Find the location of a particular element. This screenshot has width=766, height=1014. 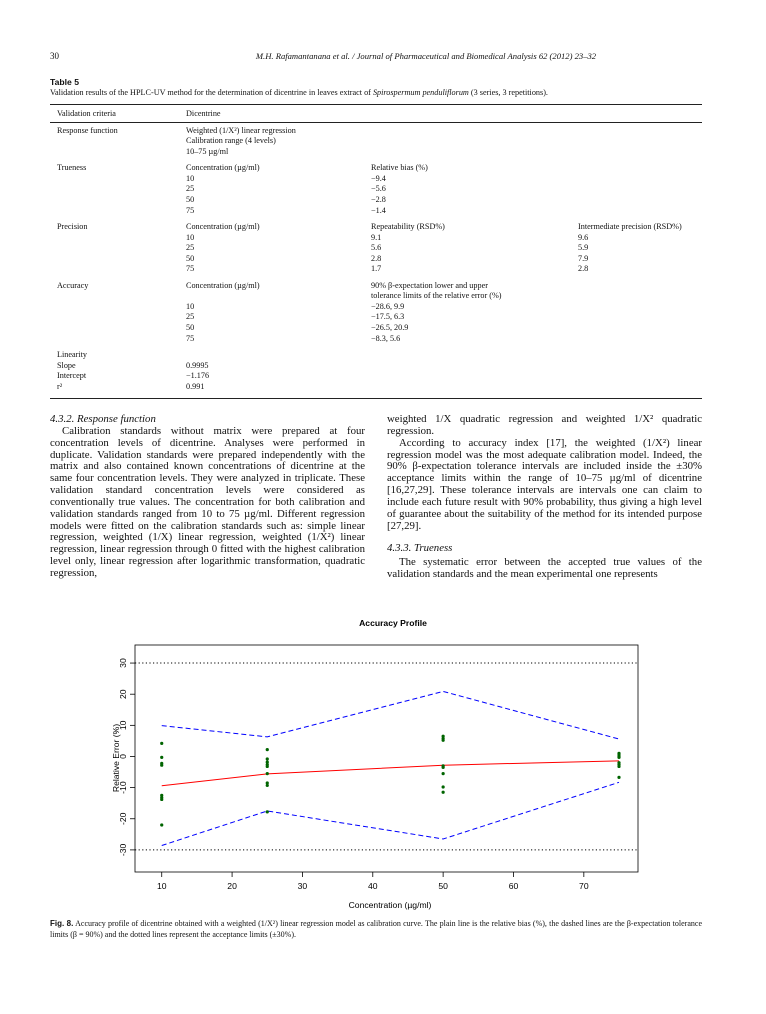

x-axis-label: Concentration (µg/ml) is located at coordinates (390, 905).